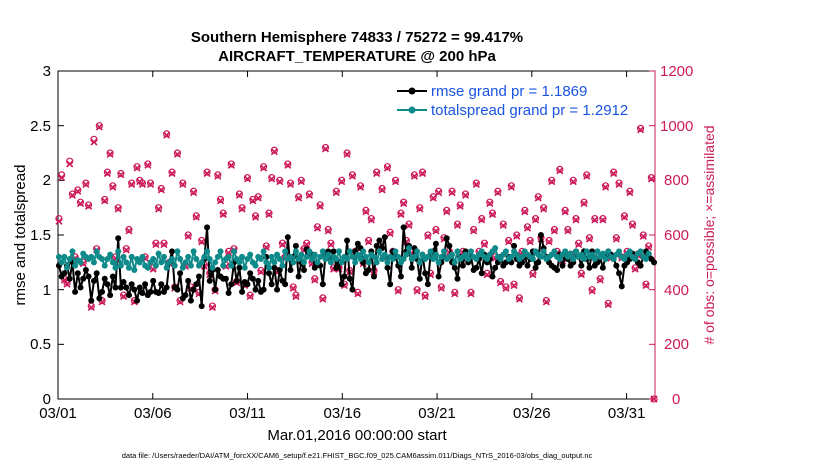 Image resolution: width=830 pixels, height=470 pixels. What do you see at coordinates (40, 235) in the screenshot?
I see `y-left-tick-labels: 0 0.5 1 1.5 2 2.5 3` at bounding box center [40, 235].